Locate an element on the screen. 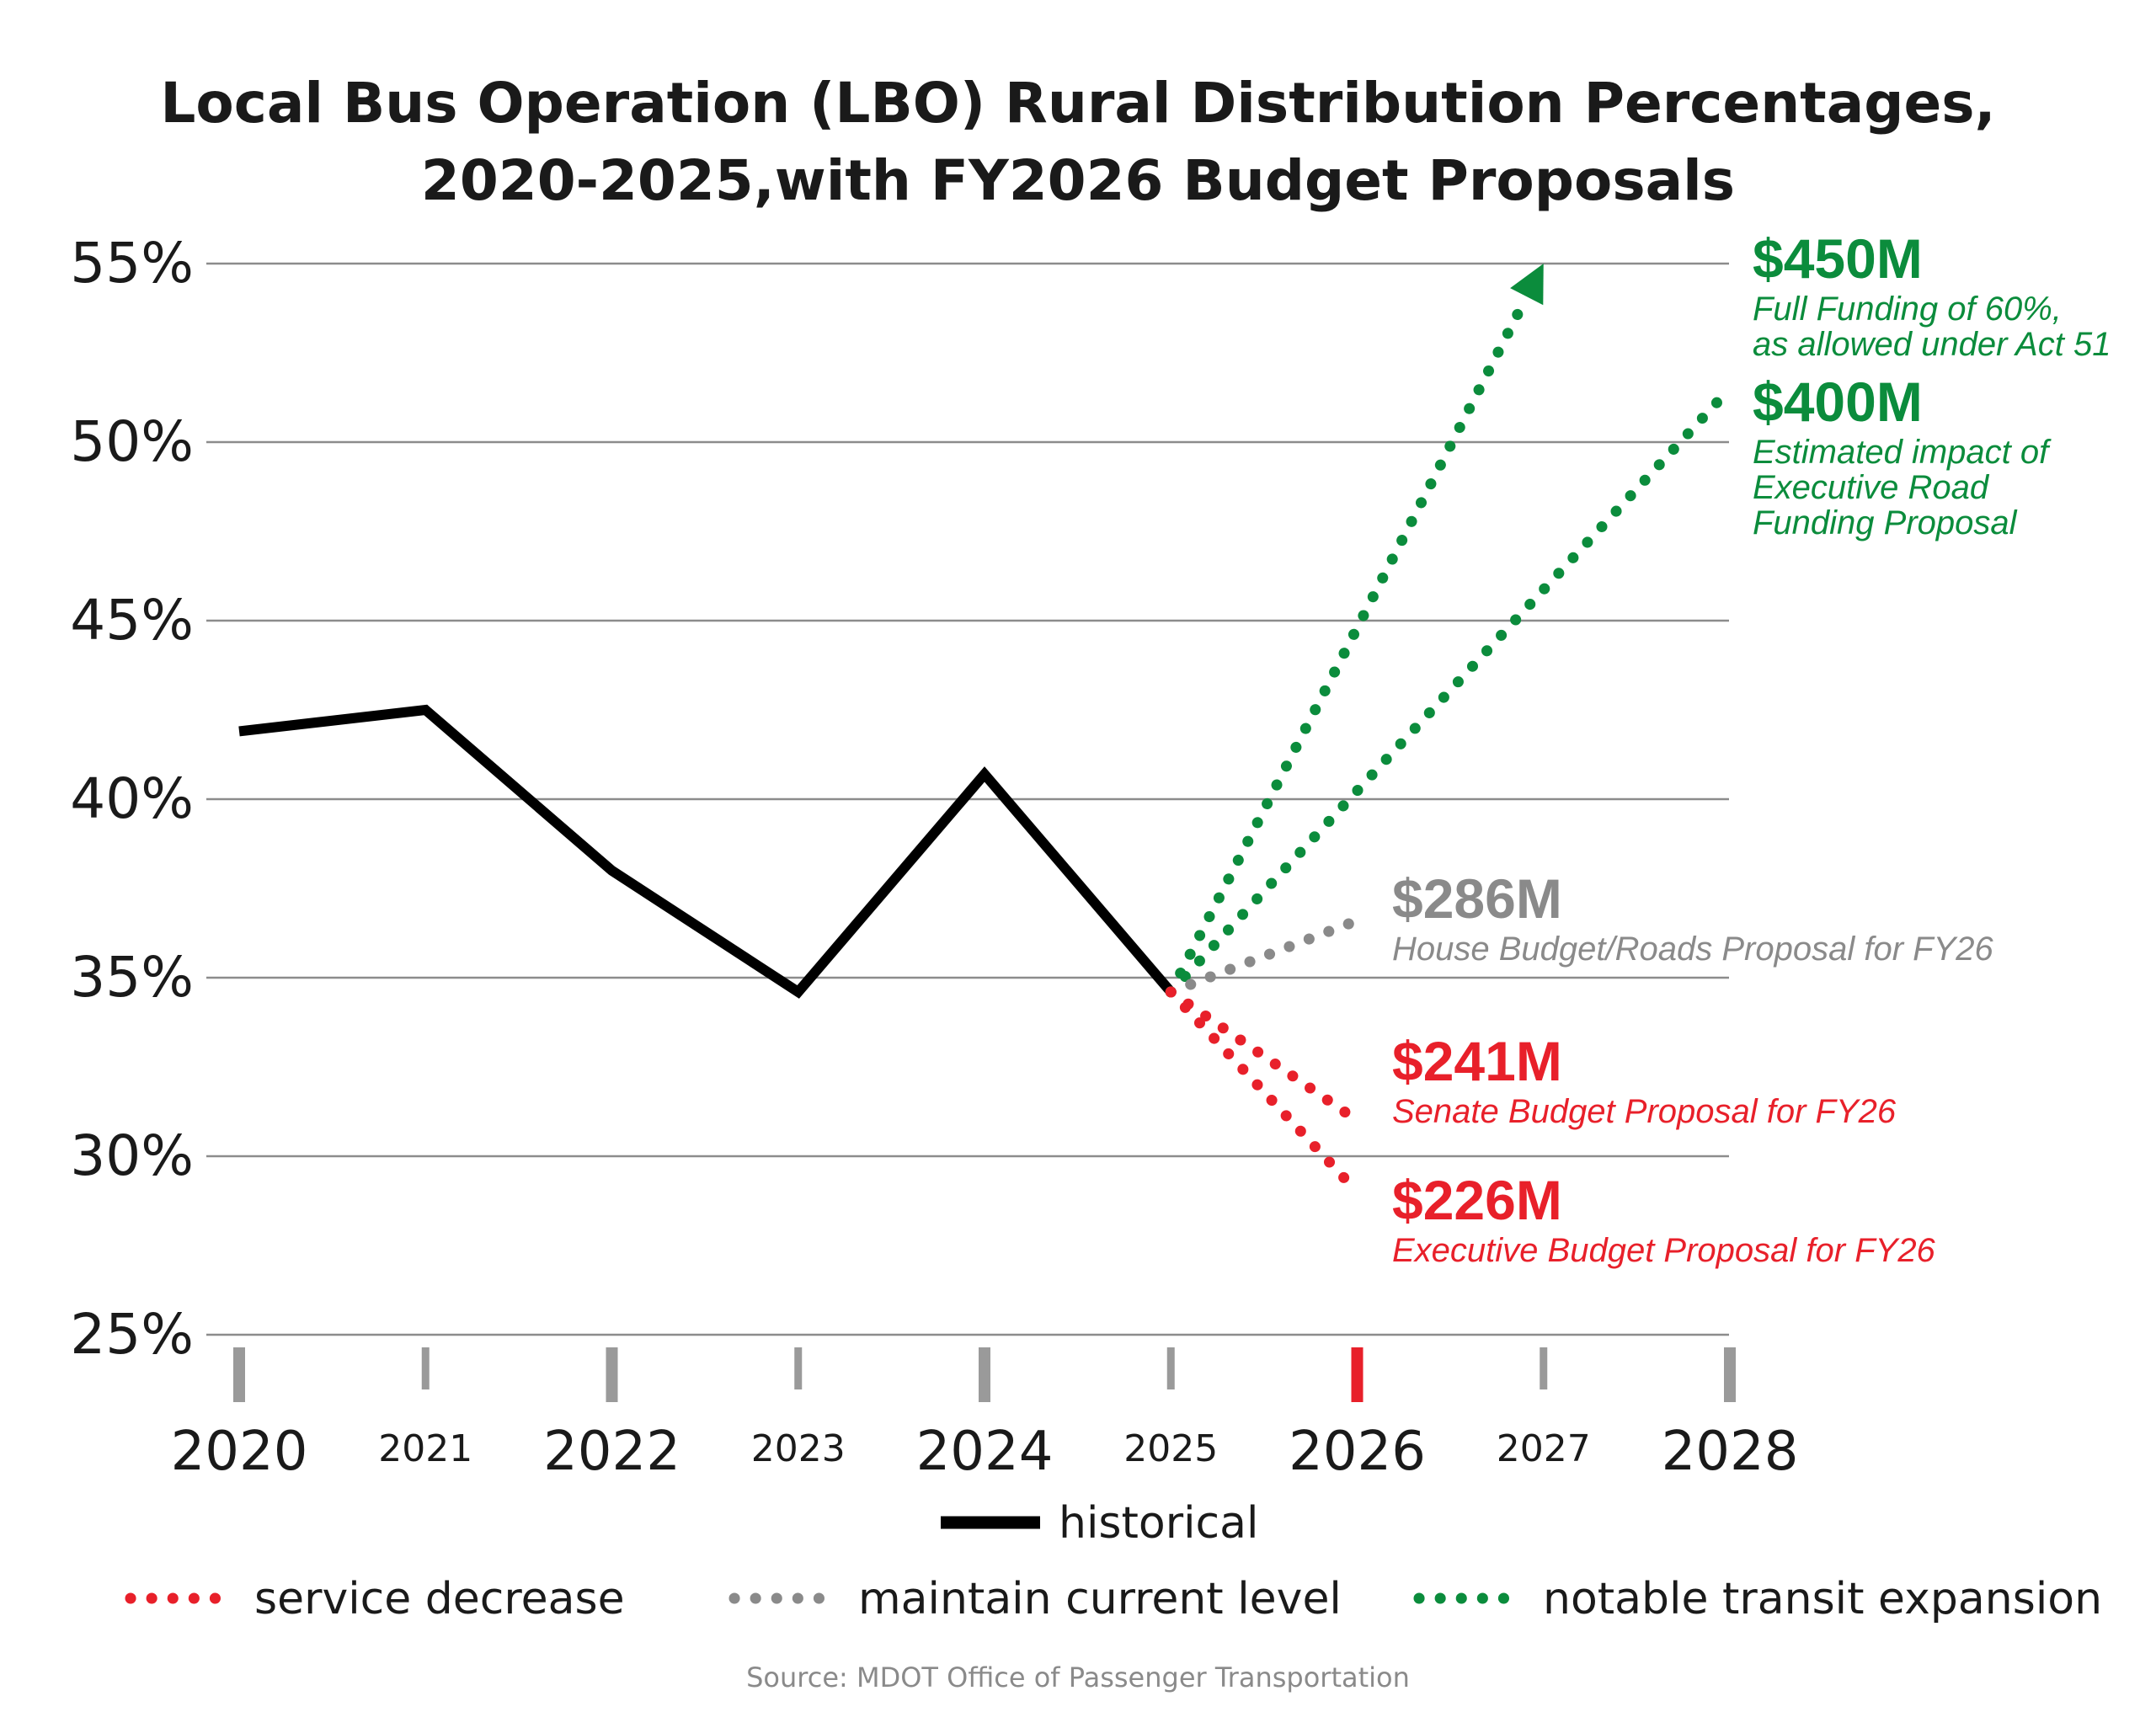 Image resolution: width=2156 pixels, height=1728 pixels. series-line-226m is located at coordinates (1264, 1091).